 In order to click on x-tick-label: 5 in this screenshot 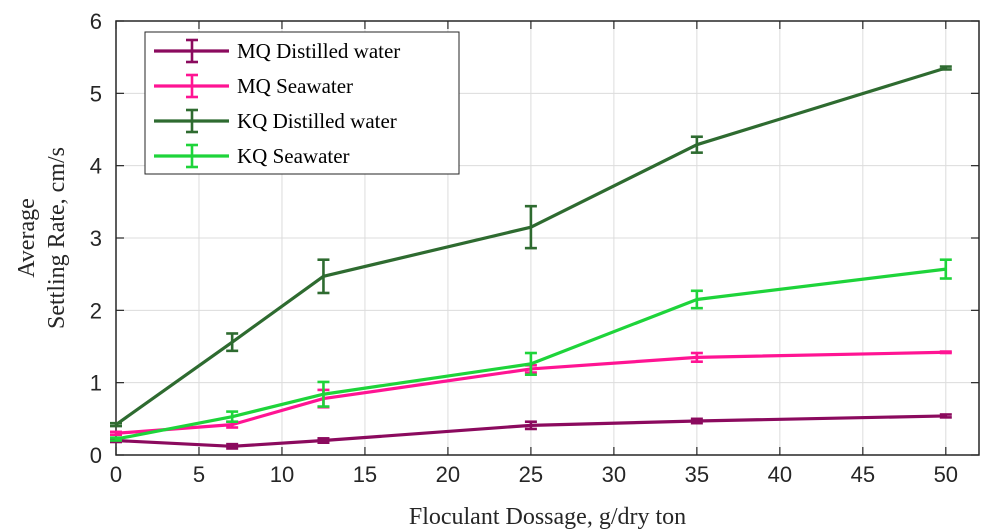, I will do `click(199, 474)`.